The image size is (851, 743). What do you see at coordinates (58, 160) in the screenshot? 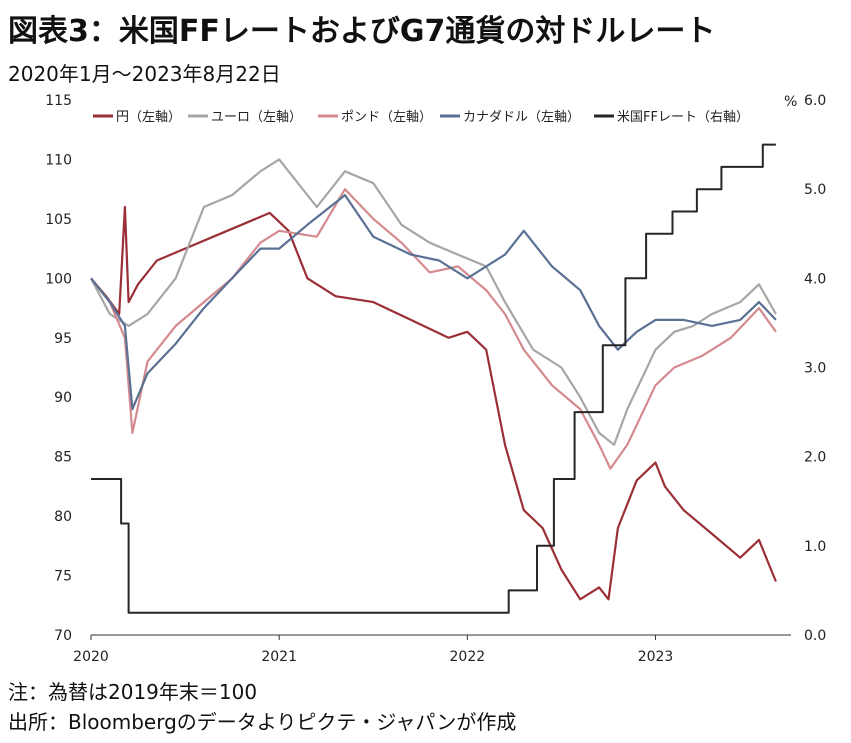
I see `y-left-tick-label: 110` at bounding box center [58, 160].